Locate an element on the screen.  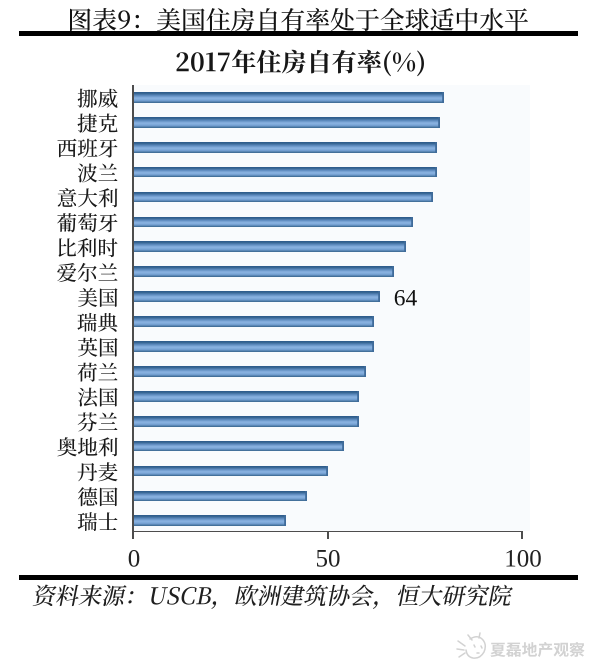
svg-text: 100 is located at coordinates (523, 558).